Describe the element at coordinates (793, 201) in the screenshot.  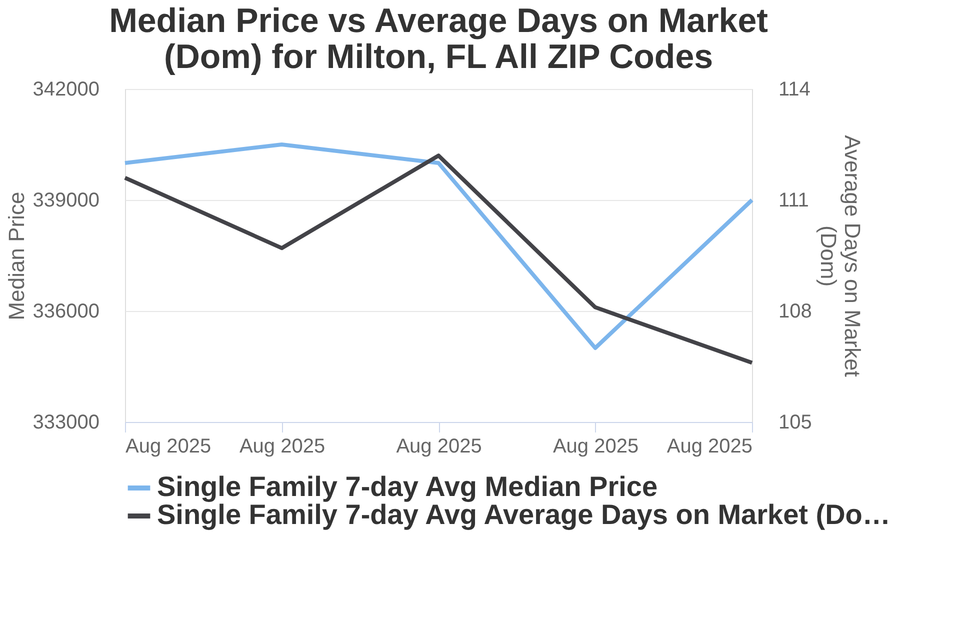
I see `y2-tick-label: 111` at that location.